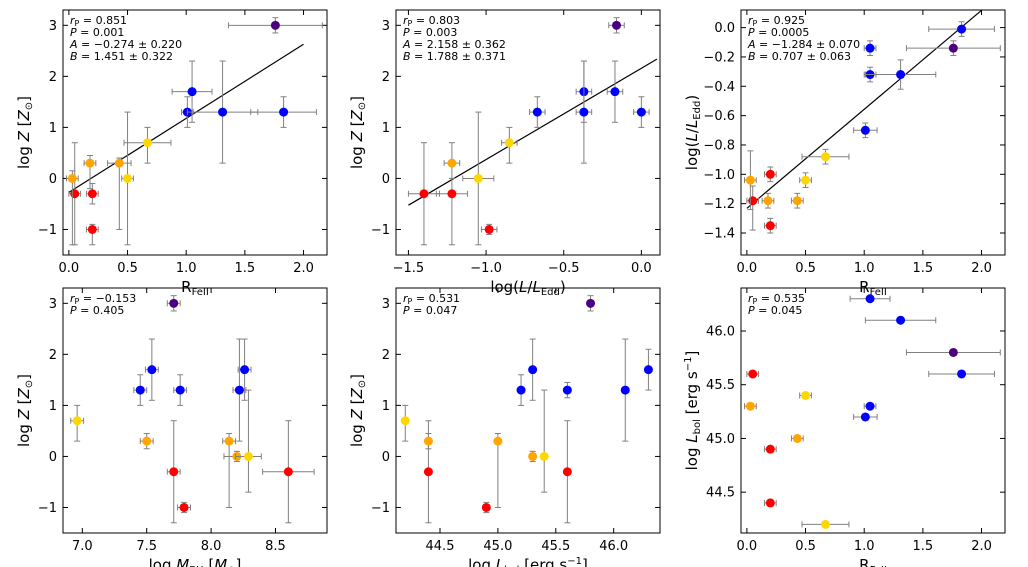  Describe the element at coordinates (275, 546) in the screenshot. I see `x-tick-label: 8.5` at that location.